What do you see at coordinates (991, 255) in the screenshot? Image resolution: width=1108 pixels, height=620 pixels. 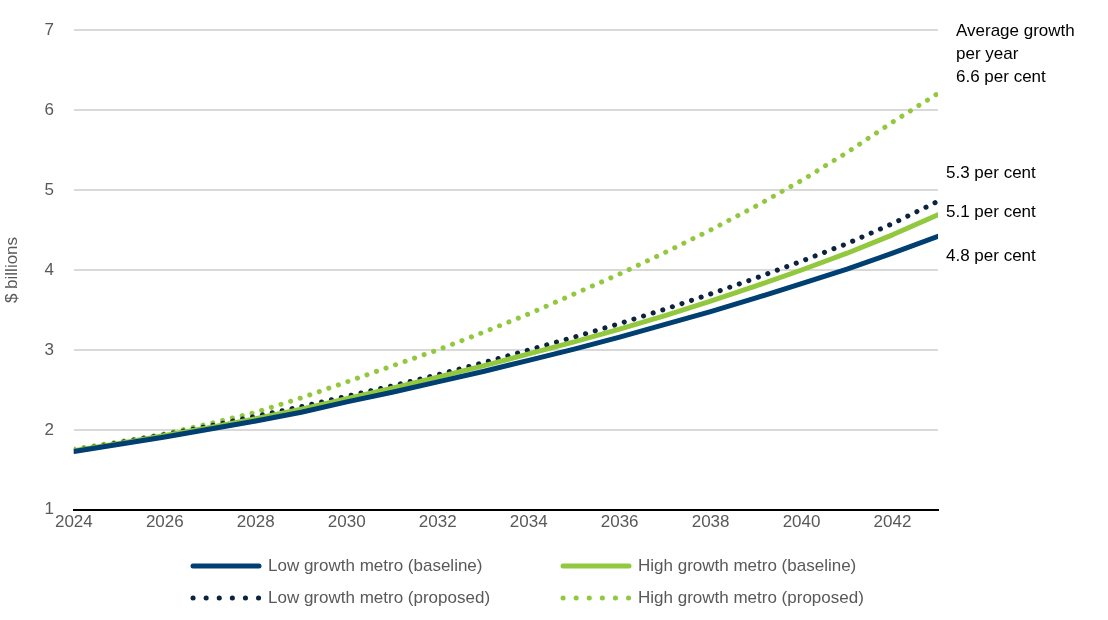 I see `text: 4.8 per cent` at bounding box center [991, 255].